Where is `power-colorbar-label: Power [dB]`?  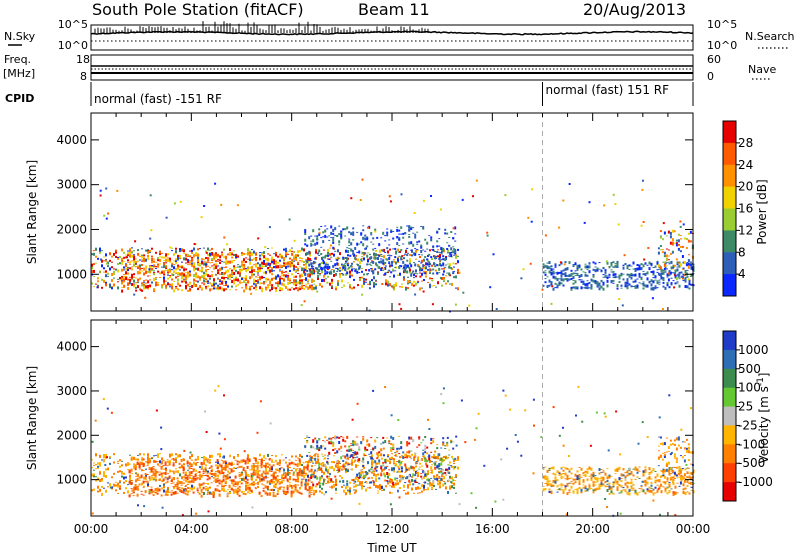 power-colorbar-label: Power [dB] is located at coordinates (762, 211).